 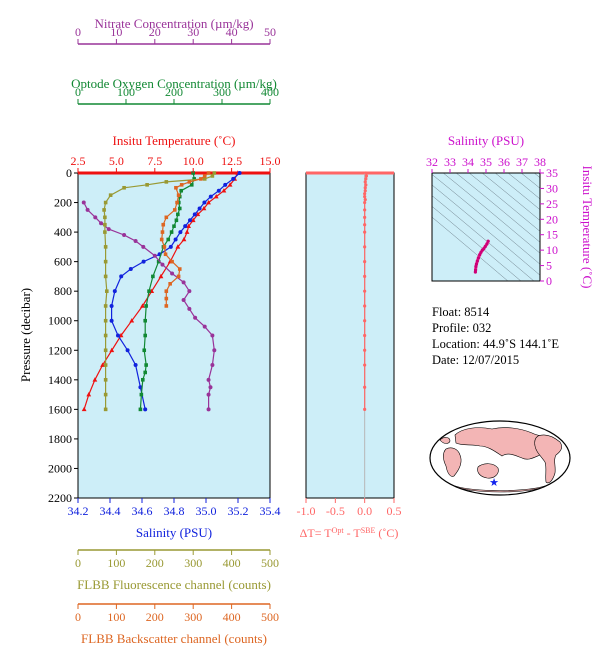 What do you see at coordinates (500, 458) in the screenshot?
I see `world-map: ★` at bounding box center [500, 458].